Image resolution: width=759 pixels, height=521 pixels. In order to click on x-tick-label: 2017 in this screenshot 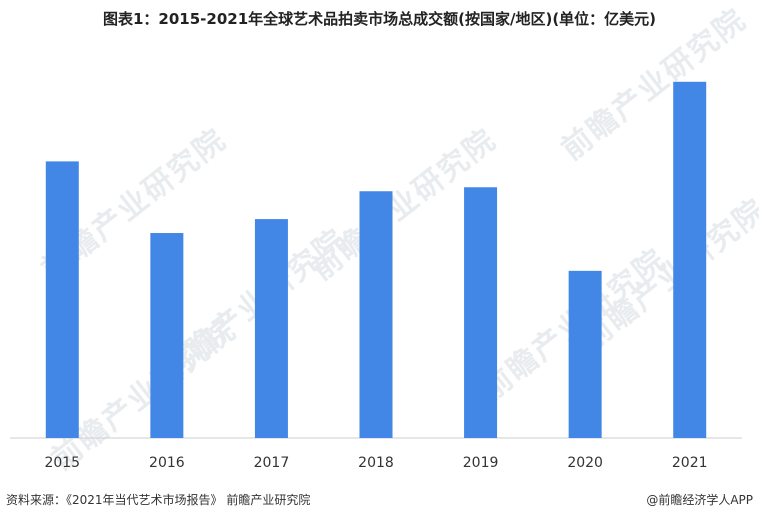, I will do `click(272, 463)`.